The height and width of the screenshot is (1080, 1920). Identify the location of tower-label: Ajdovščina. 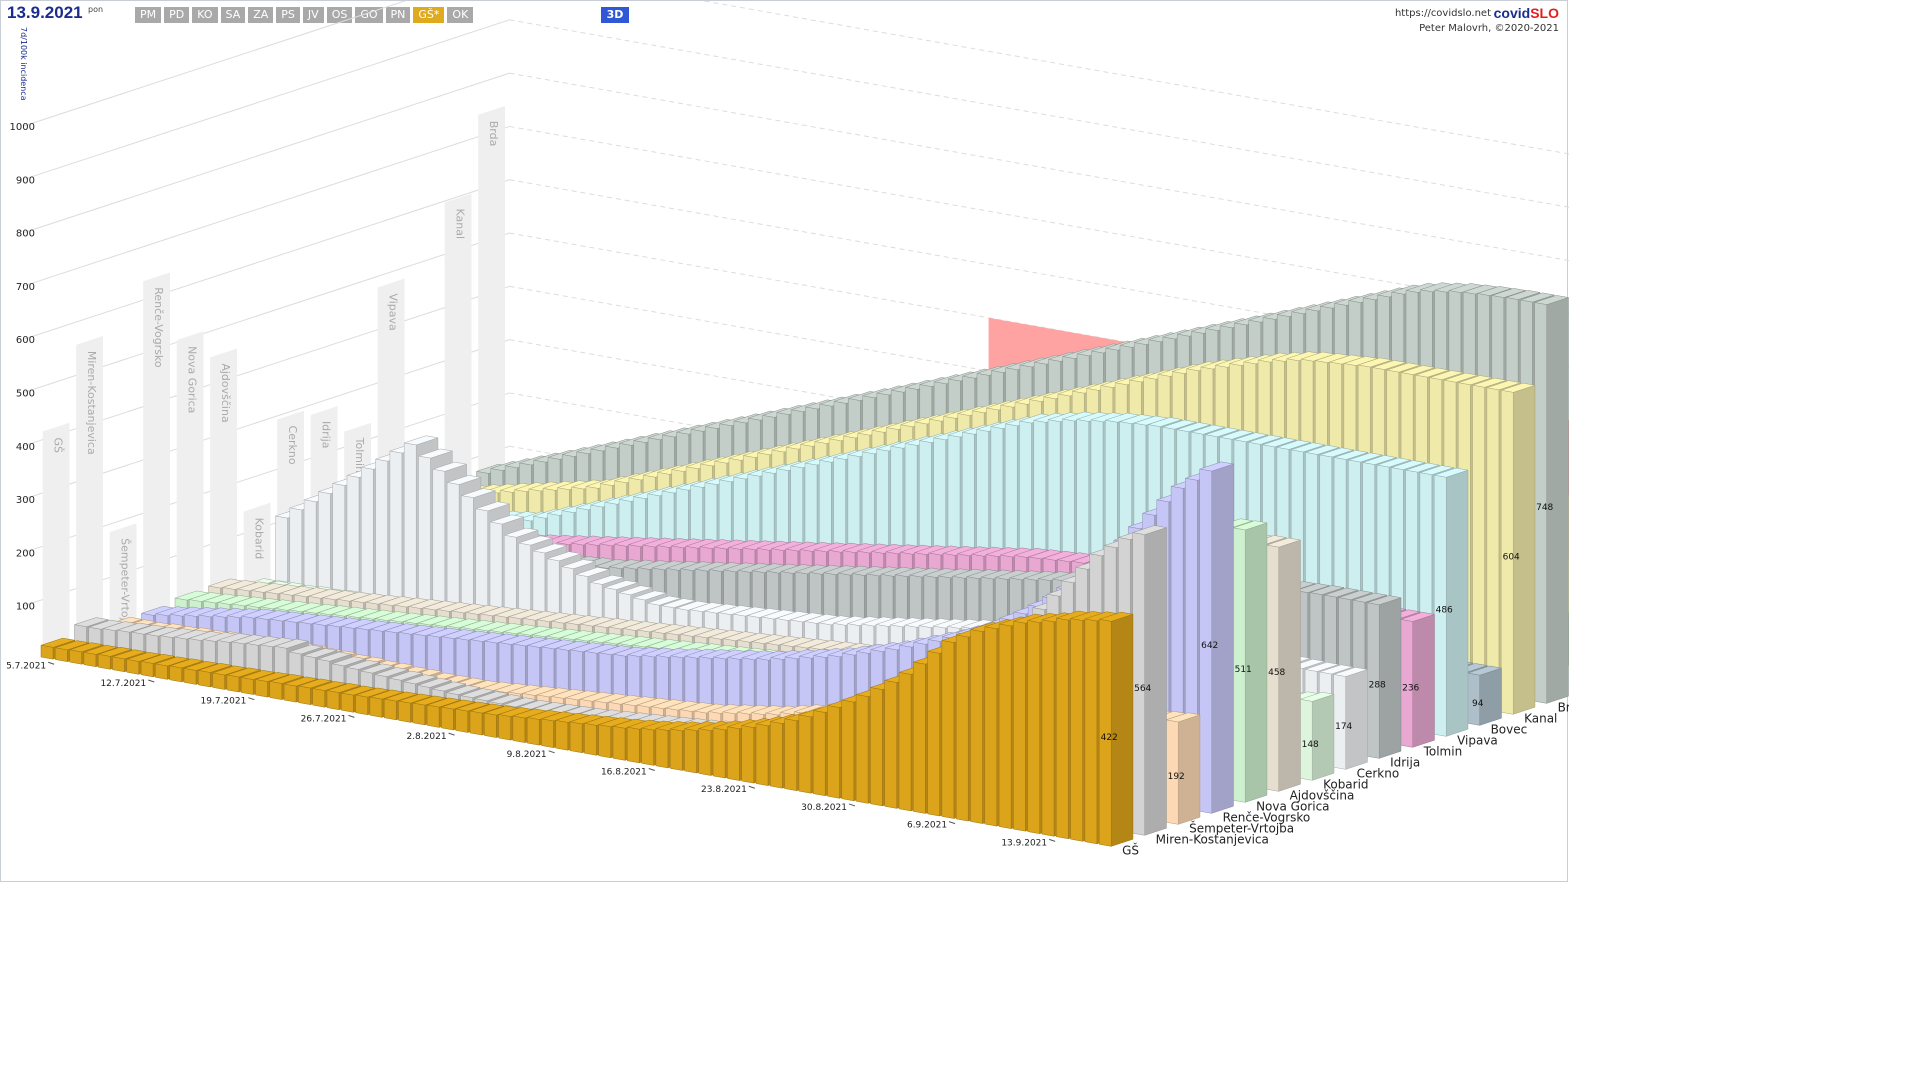
(225, 392).